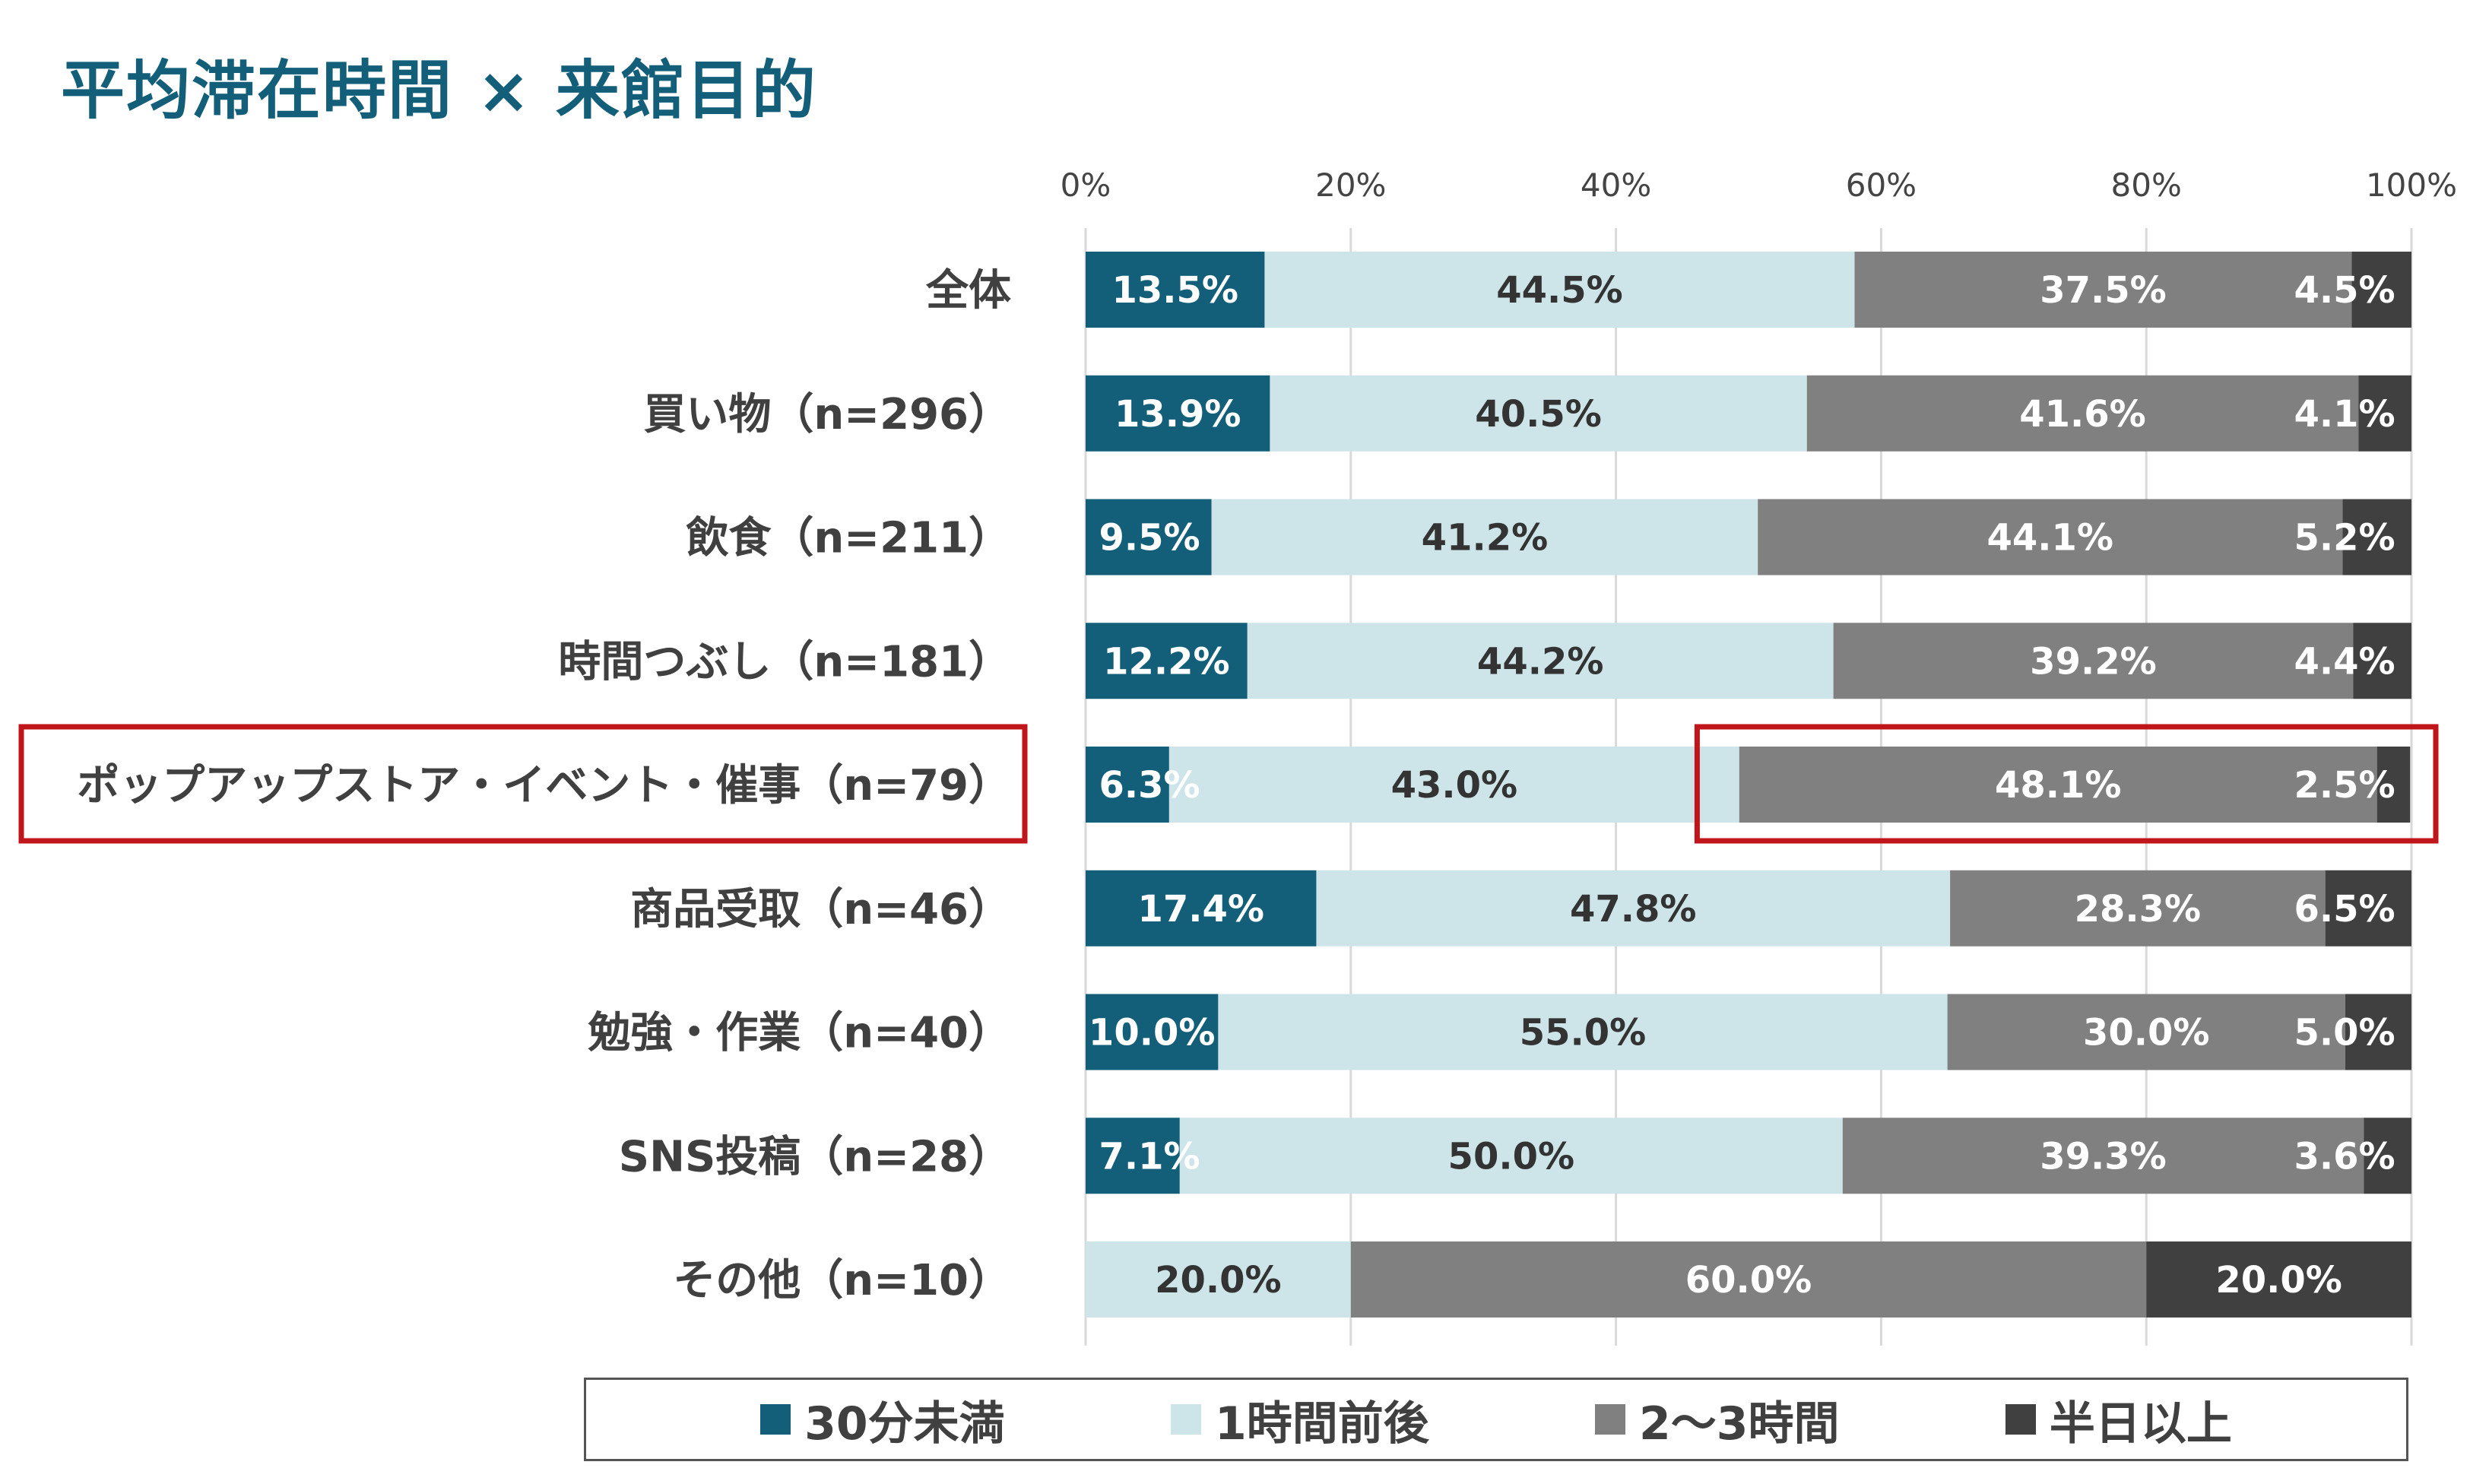 This screenshot has height=1484, width=2470. I want to click on data-label: 4.4%, so click(2344, 661).